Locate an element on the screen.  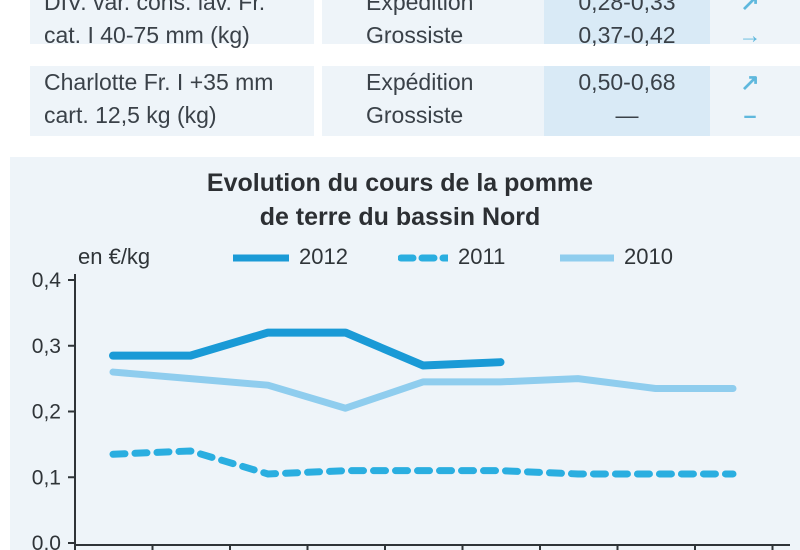
legend-label-2012: 2012 is located at coordinates (323, 256).